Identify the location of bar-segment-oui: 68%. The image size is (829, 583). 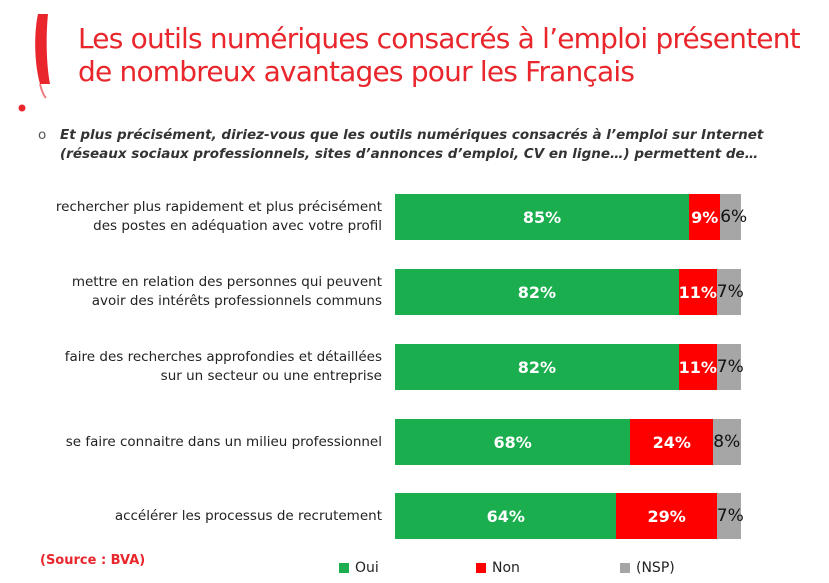
(513, 442).